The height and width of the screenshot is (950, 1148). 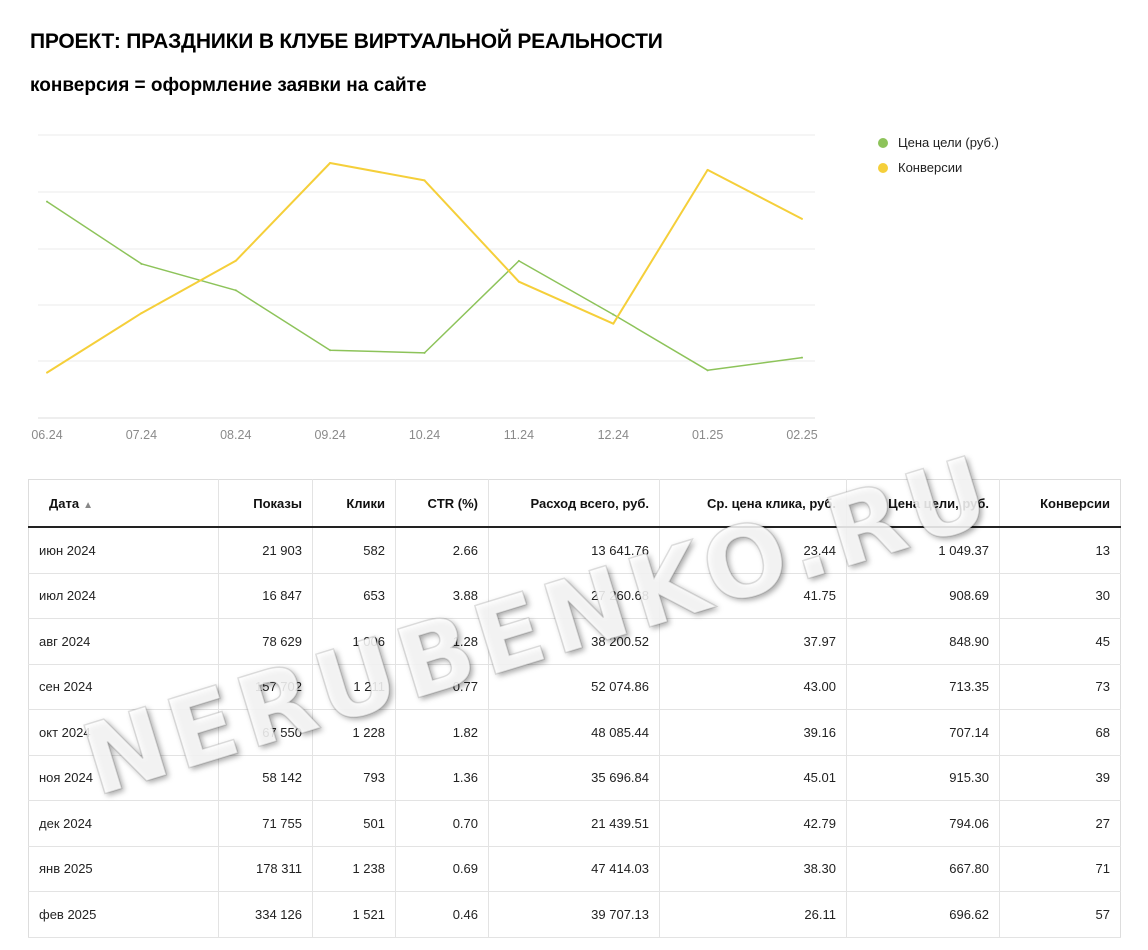 What do you see at coordinates (123, 823) in the screenshot?
I see `table-cell: дек 2024` at bounding box center [123, 823].